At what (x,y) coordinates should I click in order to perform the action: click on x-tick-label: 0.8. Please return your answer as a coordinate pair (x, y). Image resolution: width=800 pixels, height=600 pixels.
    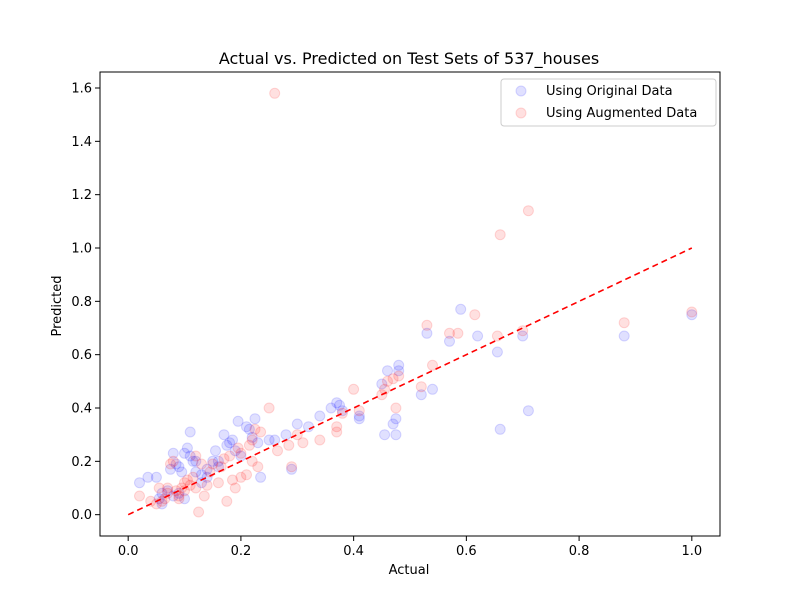
    Looking at the image, I should click on (579, 551).